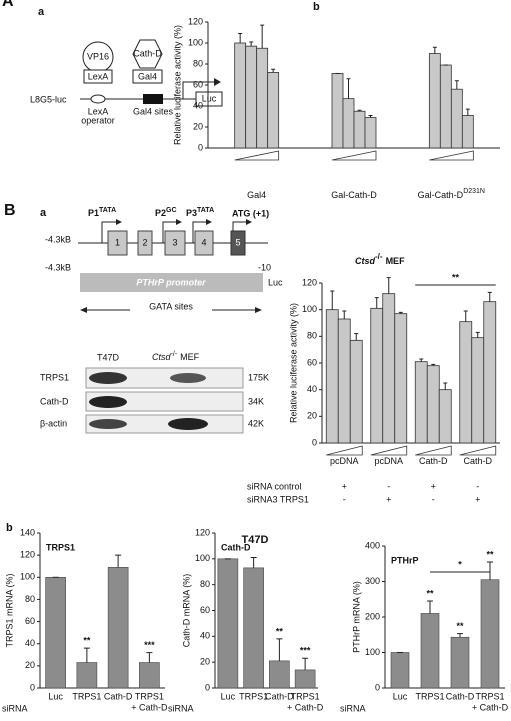 This screenshot has height=721, width=511. I want to click on condition-label: siRNA3 TRPS1, so click(278, 499).